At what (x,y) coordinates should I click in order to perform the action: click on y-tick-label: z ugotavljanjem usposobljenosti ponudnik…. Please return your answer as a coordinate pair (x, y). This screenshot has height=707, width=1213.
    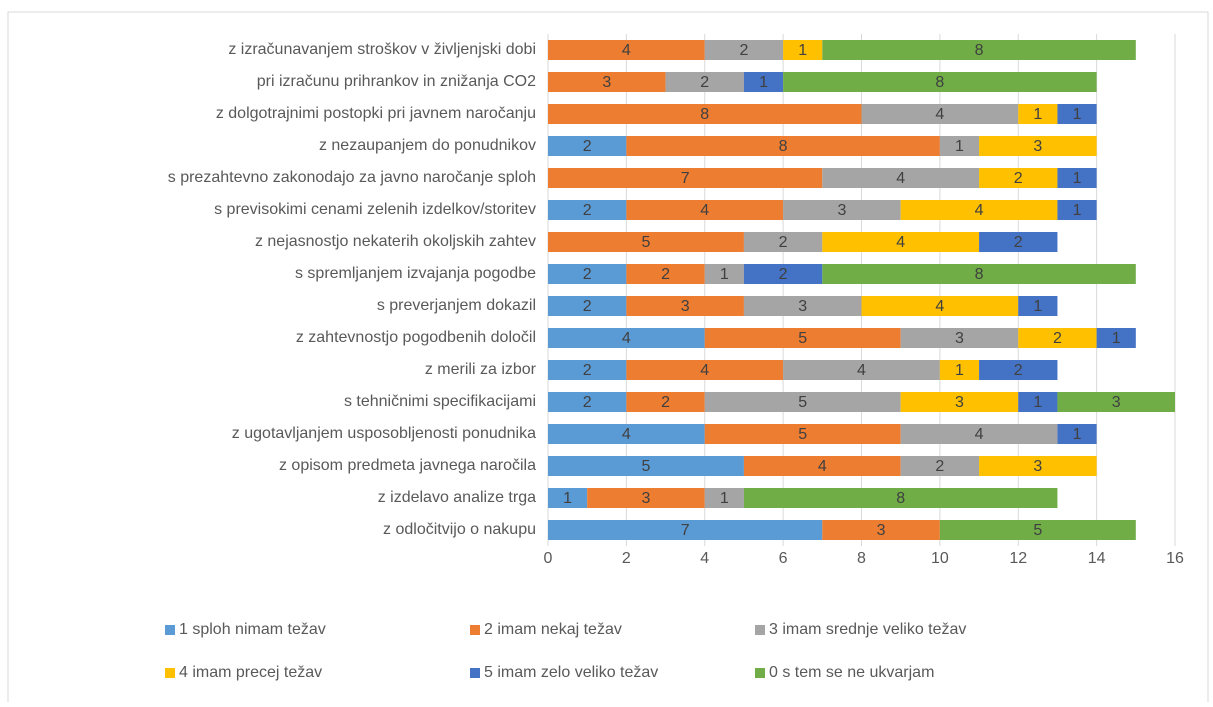
    Looking at the image, I should click on (384, 433).